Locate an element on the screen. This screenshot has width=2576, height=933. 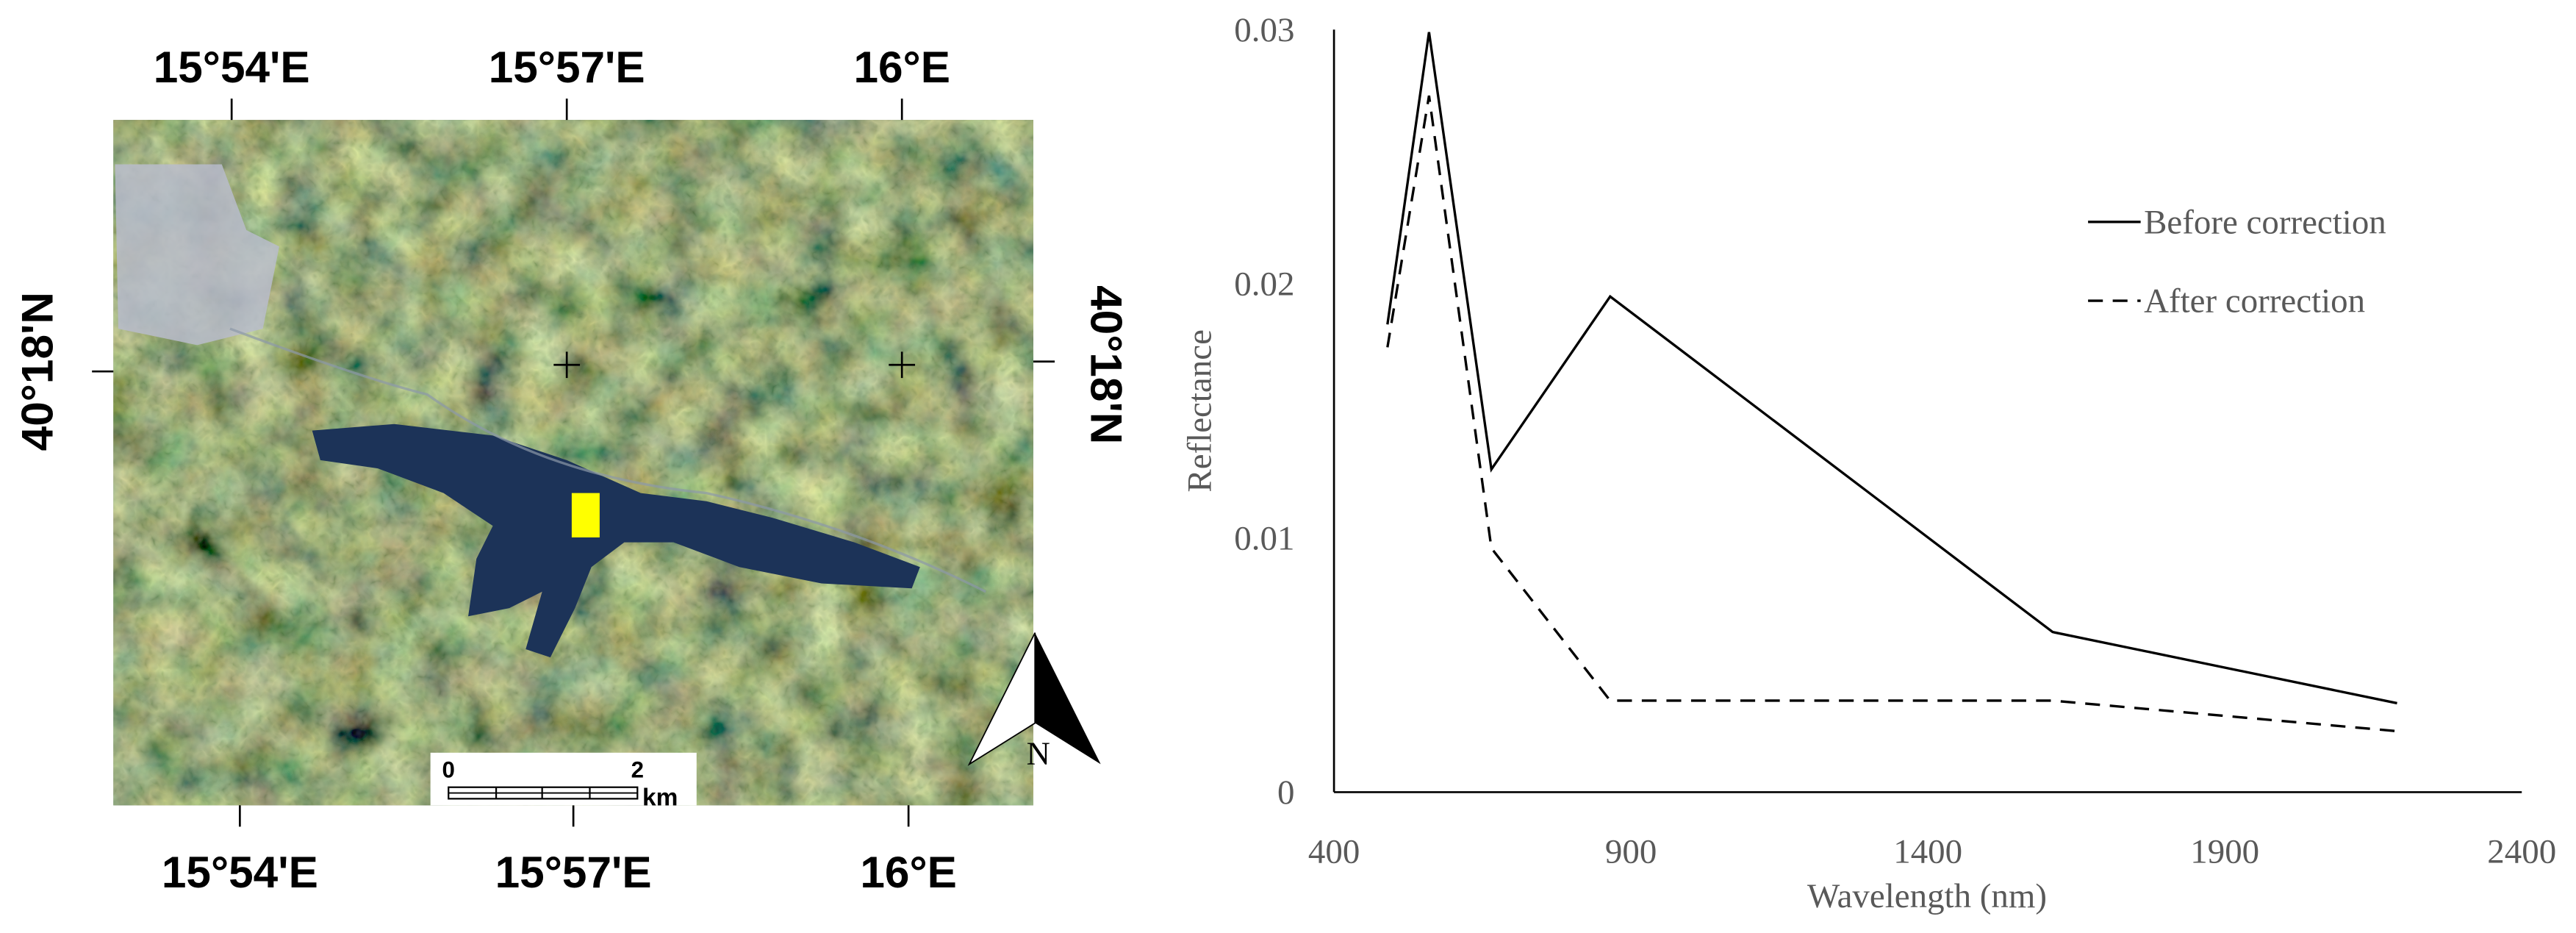
scale-label: 0 is located at coordinates (448, 769).